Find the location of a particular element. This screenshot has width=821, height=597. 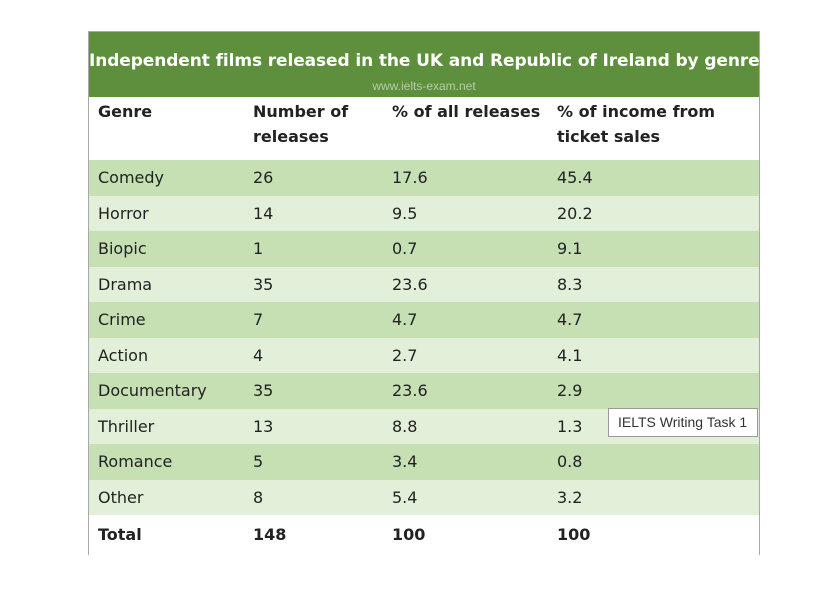

cell-releases: 4 is located at coordinates (258, 355).